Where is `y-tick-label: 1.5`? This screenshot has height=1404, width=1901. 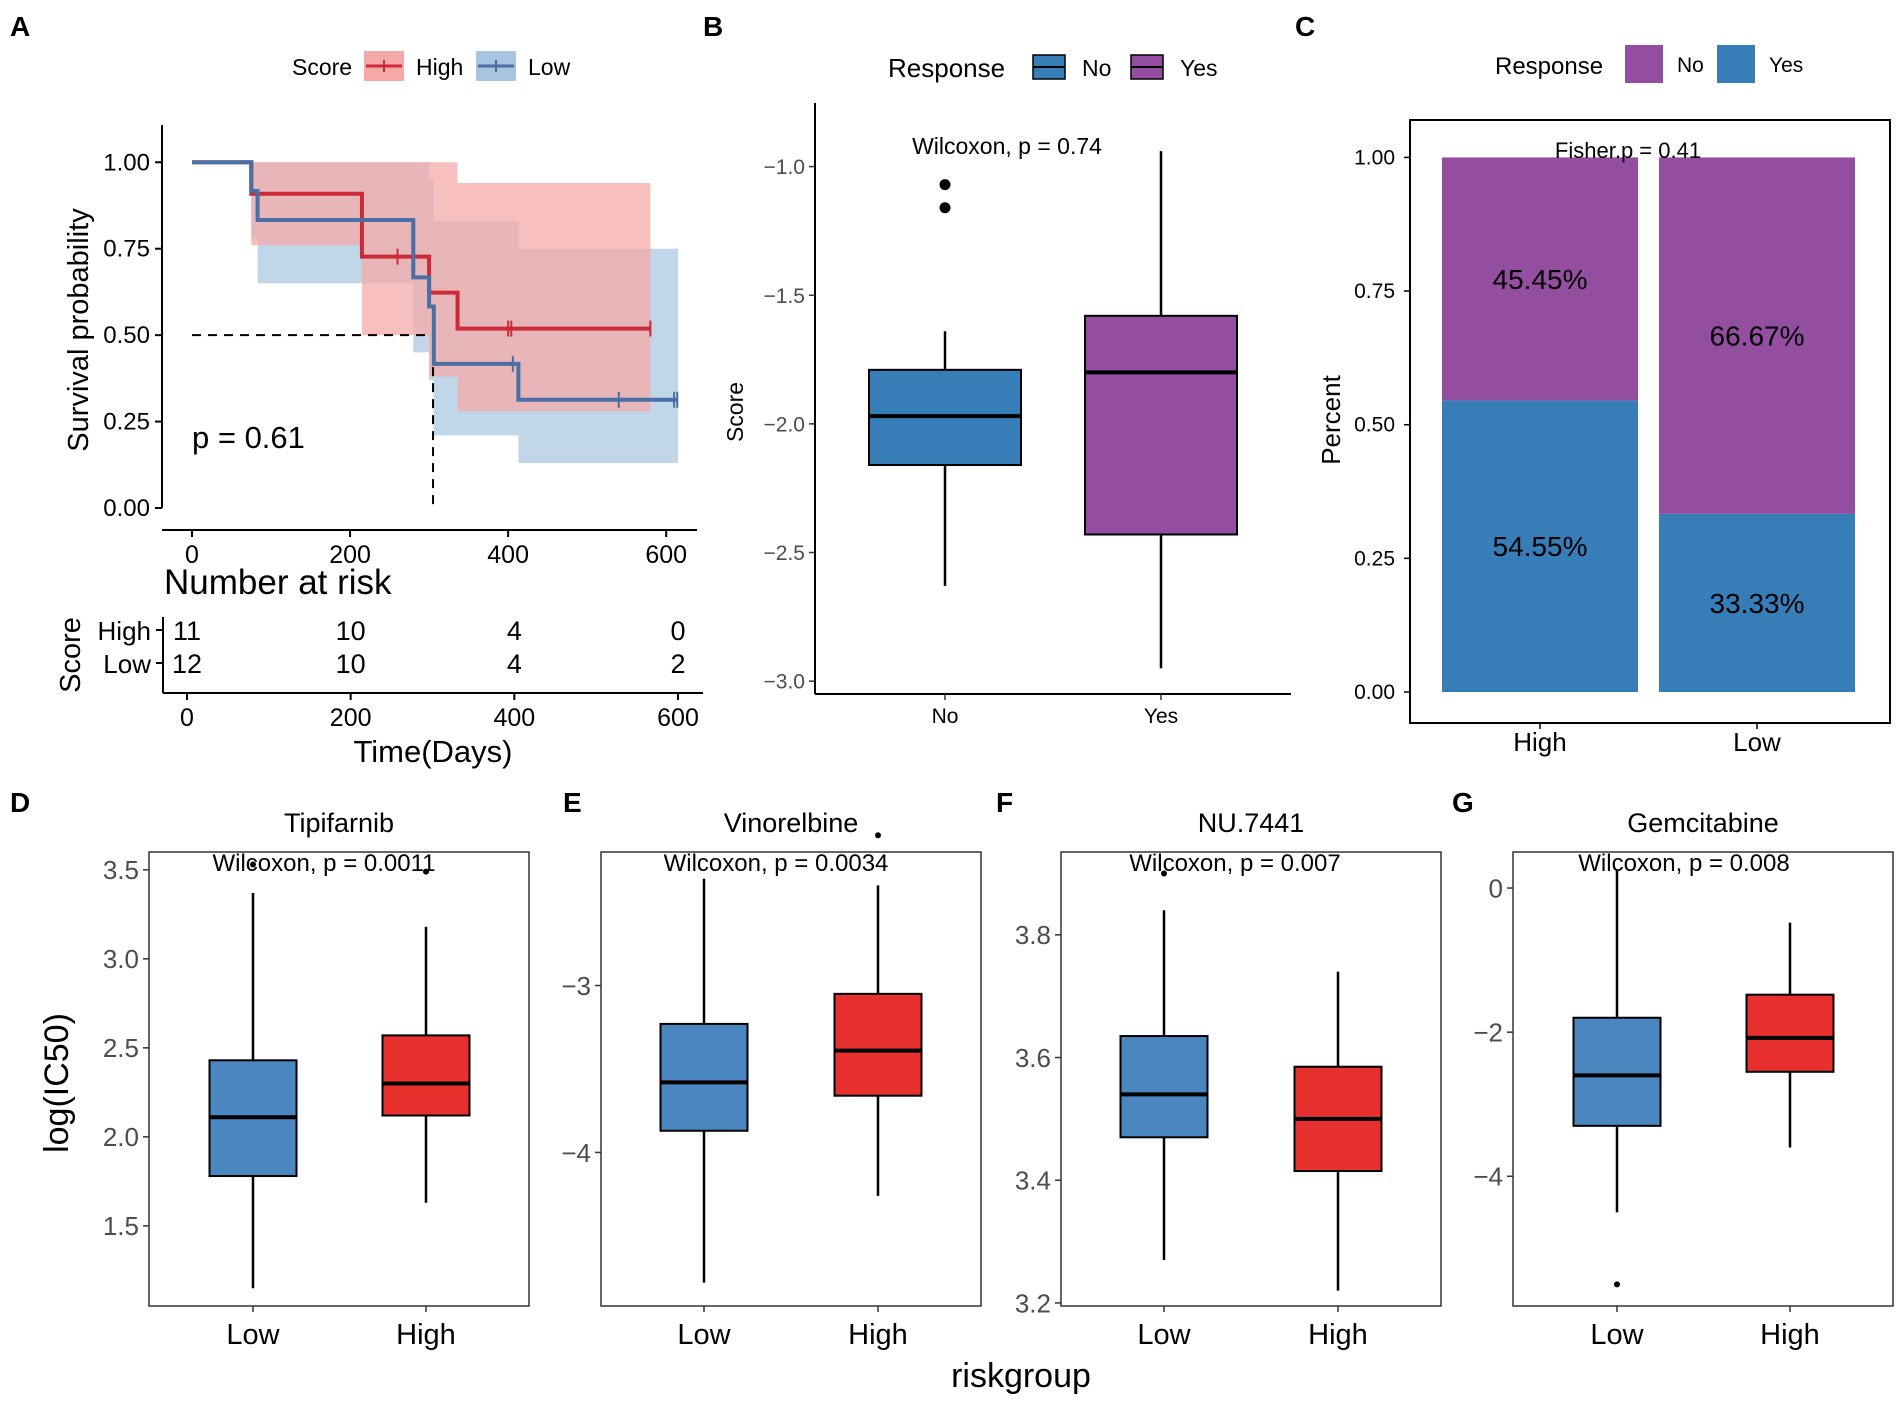 y-tick-label: 1.5 is located at coordinates (121, 1226).